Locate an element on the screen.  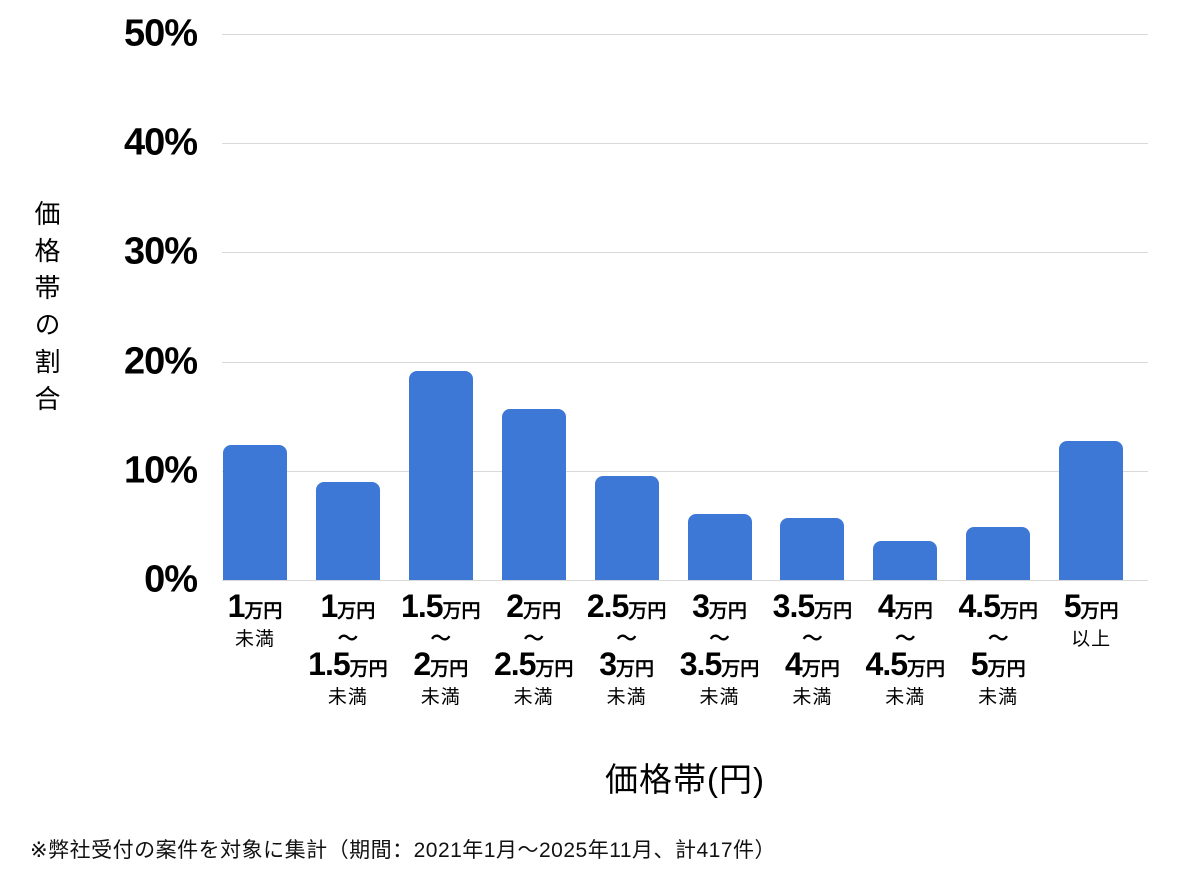
x-tick-label: 2万円 ～ 2.5万円未満 is located at coordinates (534, 648).